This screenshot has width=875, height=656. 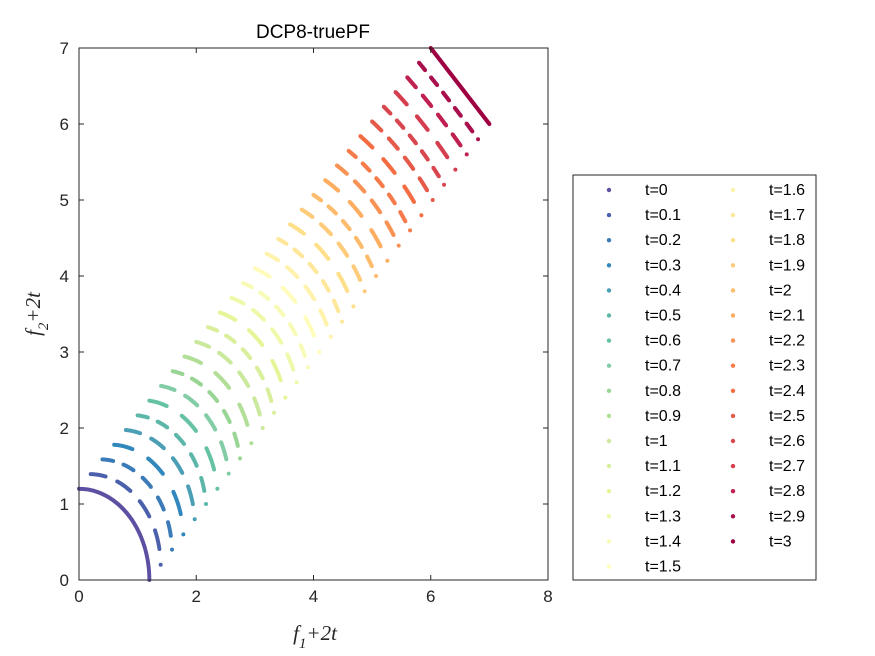 I want to click on legend-item: t=2.3, so click(x=767, y=366).